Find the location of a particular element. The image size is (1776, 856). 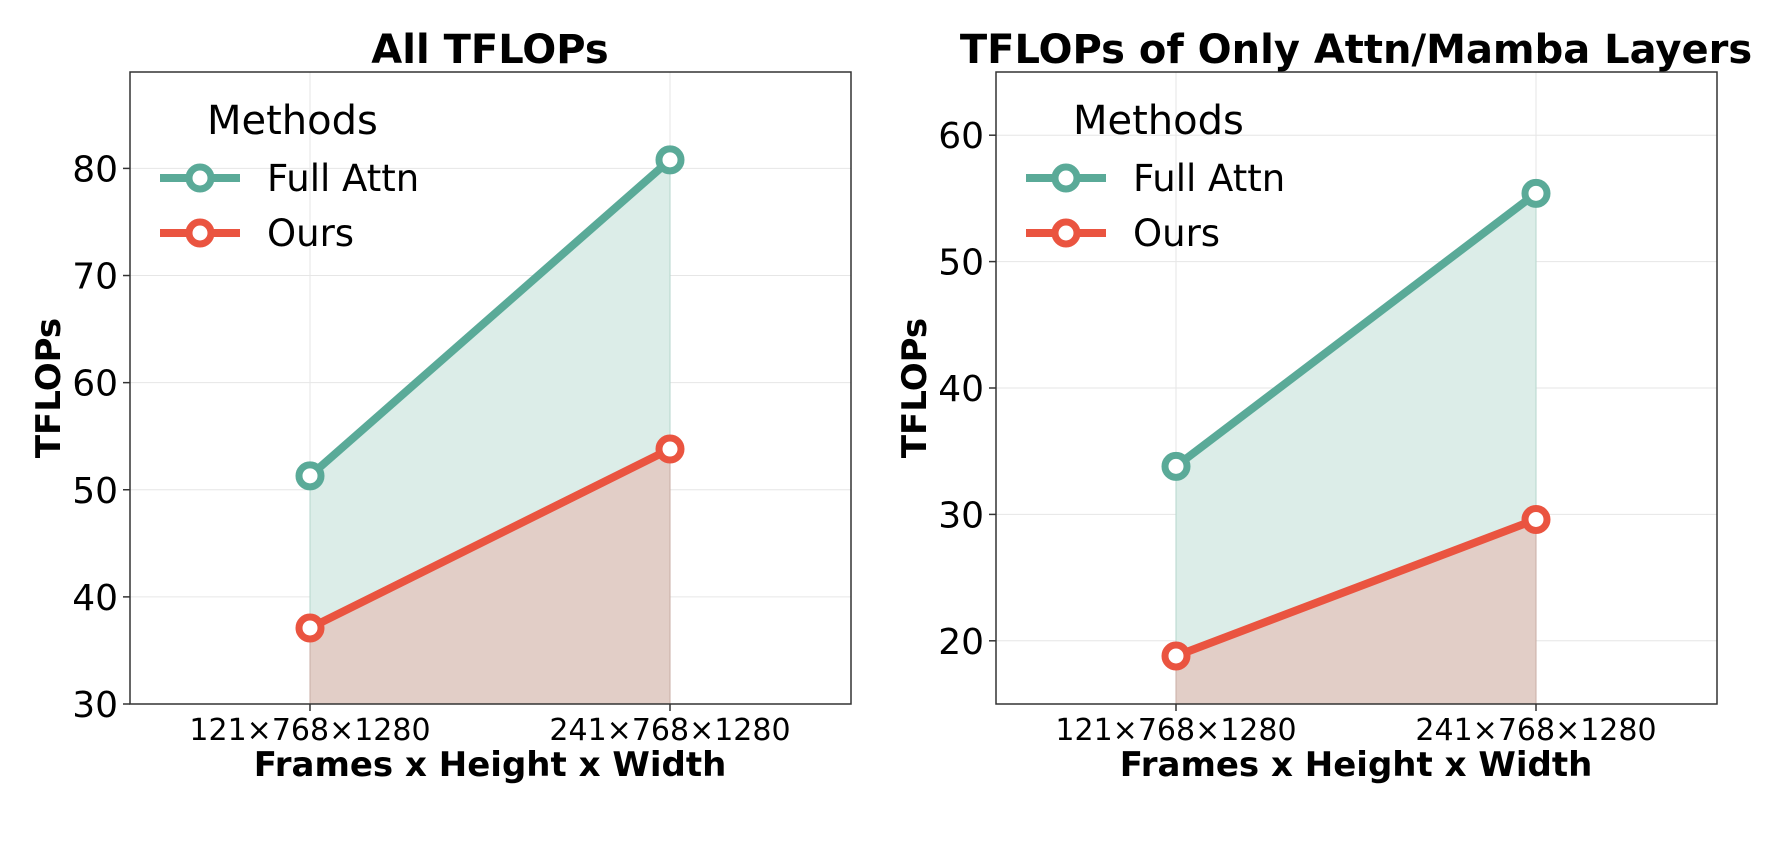

chart-title: All TFLOPs is located at coordinates (489, 50).